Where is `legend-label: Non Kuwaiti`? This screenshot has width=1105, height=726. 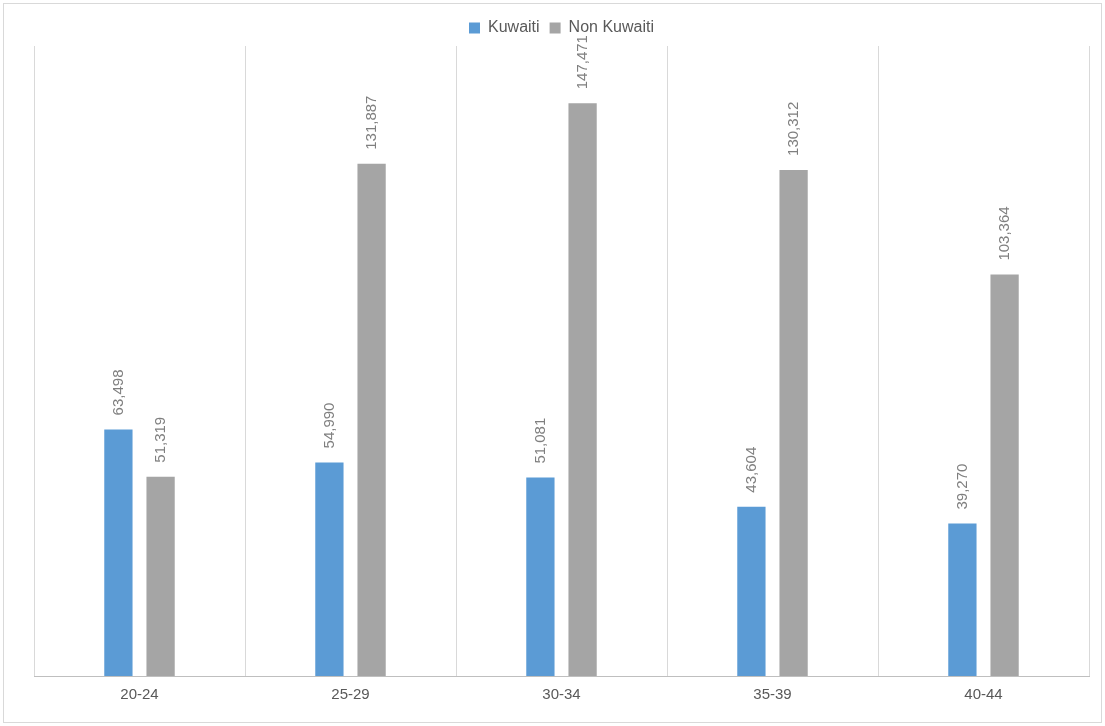 legend-label: Non Kuwaiti is located at coordinates (611, 27).